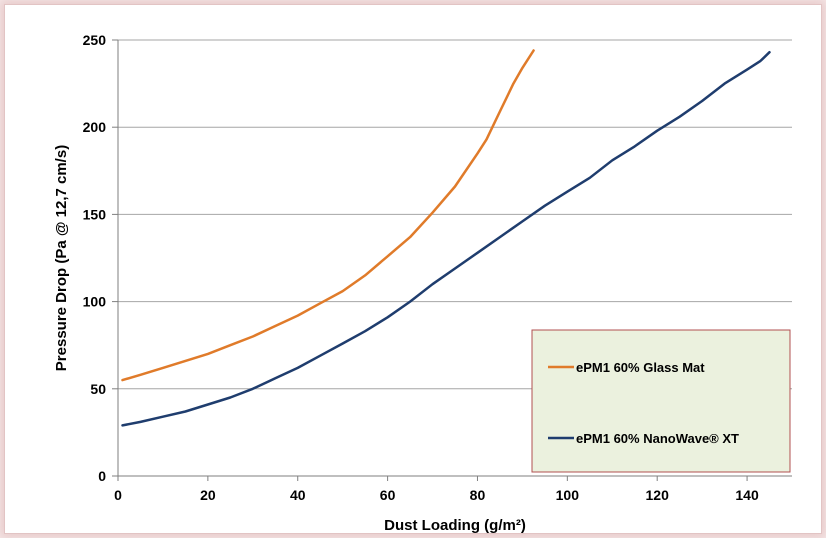  What do you see at coordinates (455, 525) in the screenshot?
I see `x-axis-title: Dust Loading (g/m²)` at bounding box center [455, 525].